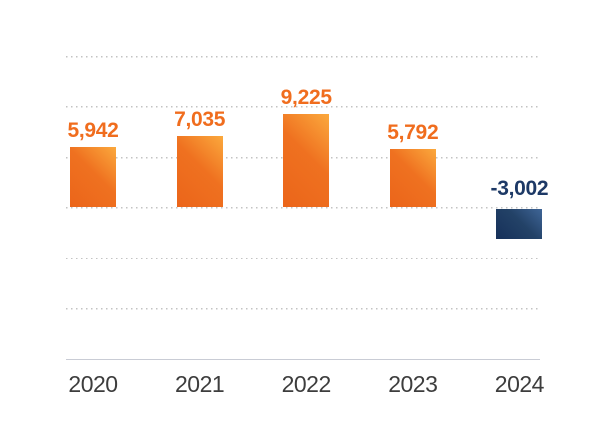 The width and height of the screenshot is (610, 446). Describe the element at coordinates (93, 131) in the screenshot. I see `value-label-2020: 5,942` at that location.